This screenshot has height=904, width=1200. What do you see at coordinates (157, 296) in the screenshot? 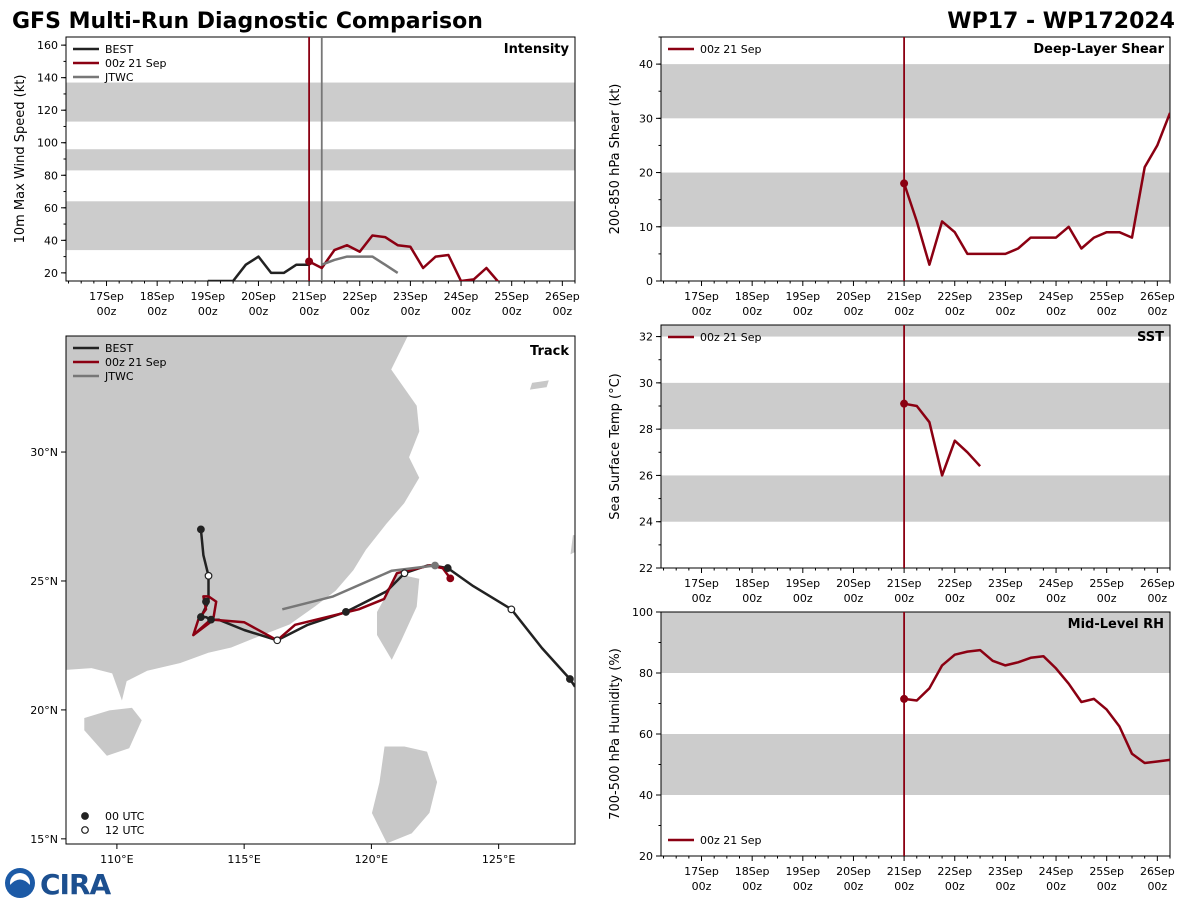
I see `x-tick-label: 18Sep` at bounding box center [157, 296].